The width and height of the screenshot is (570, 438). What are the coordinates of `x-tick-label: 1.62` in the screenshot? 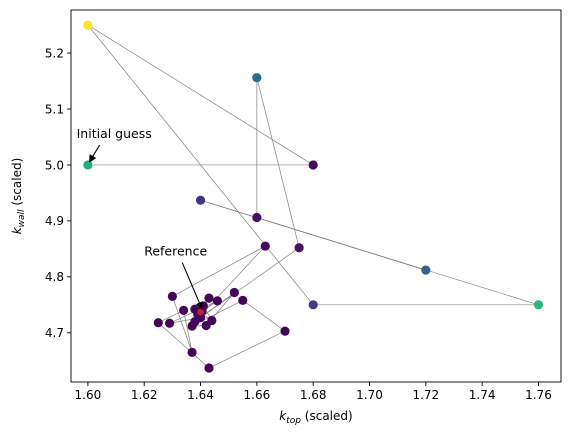 It's located at (144, 395).